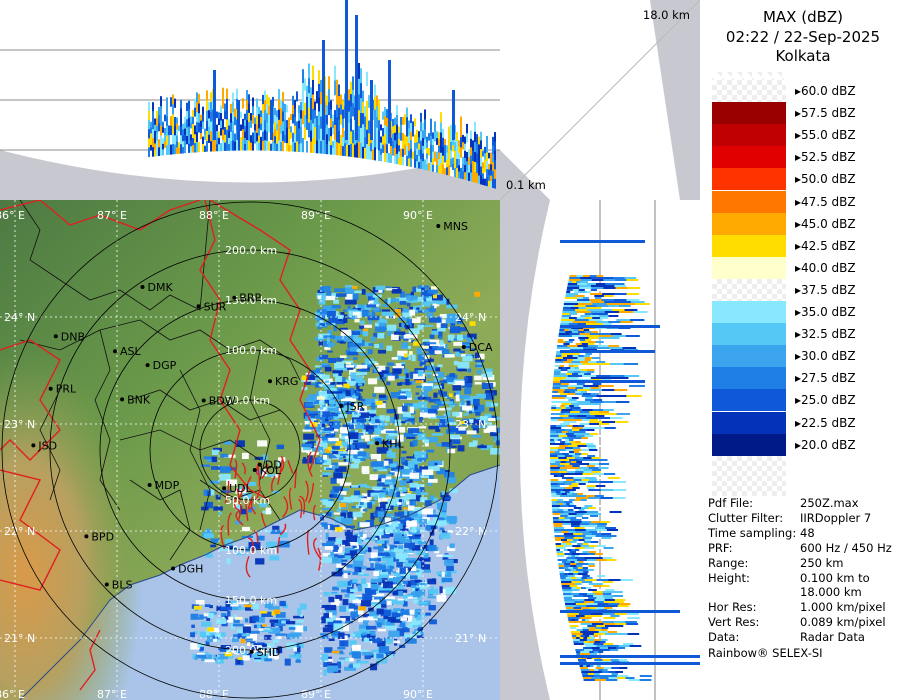 This screenshot has height=700, width=906. Describe the element at coordinates (803, 17) in the screenshot. I see `product-title: MAX (dBZ)` at that location.